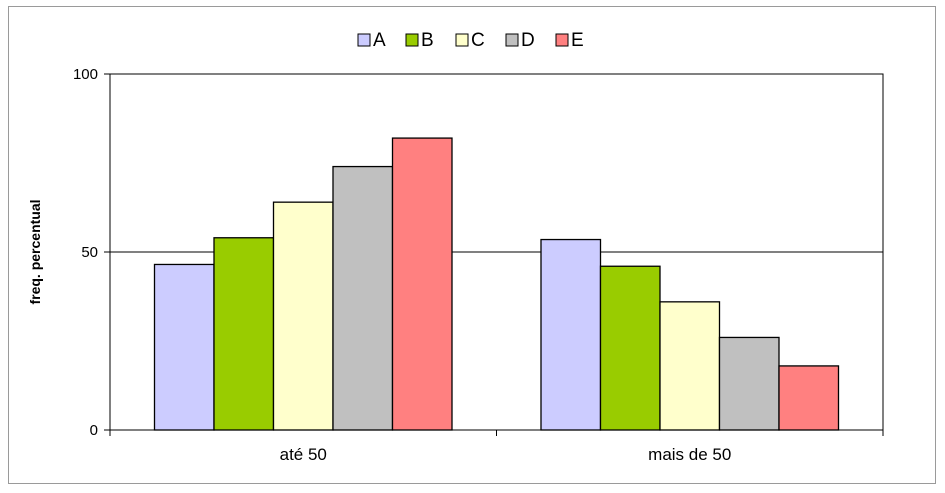 This screenshot has height=493, width=945. I want to click on legend-item-b: B, so click(419, 40).